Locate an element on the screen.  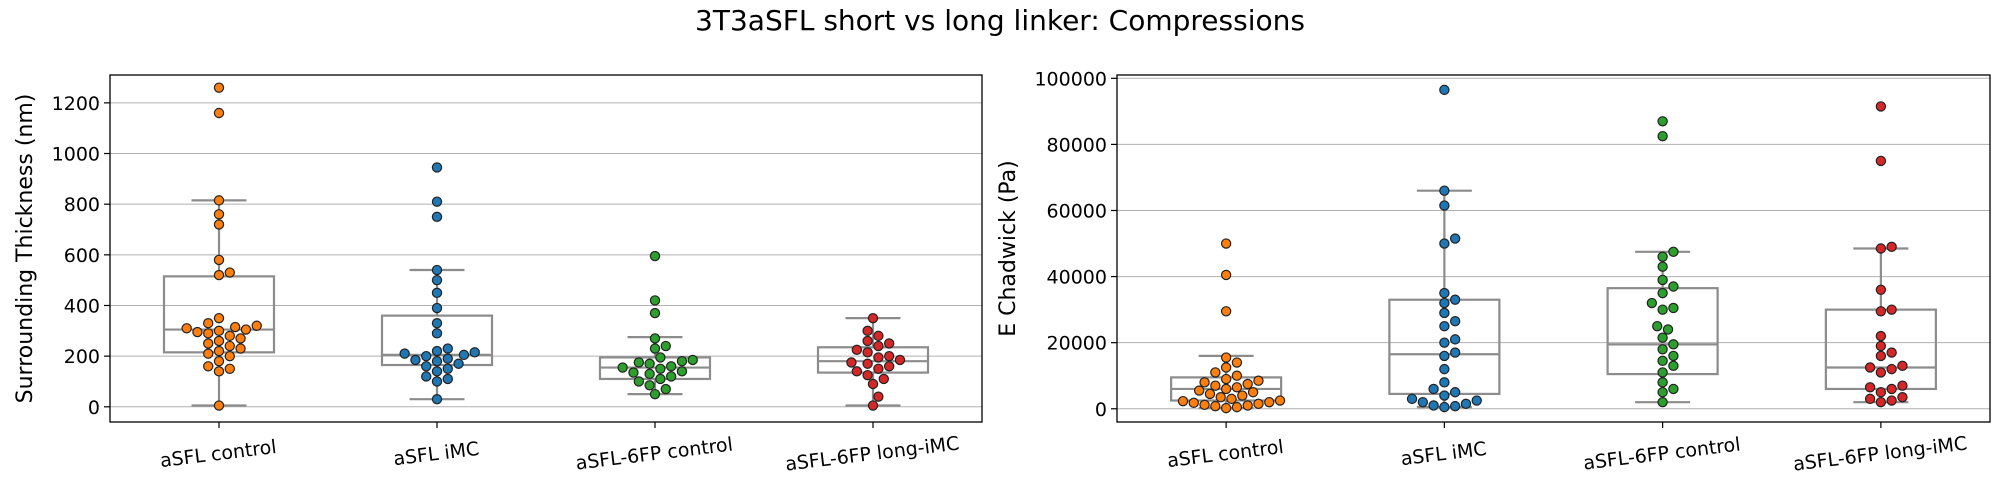
x-tick-label: aSFL-6FP control is located at coordinates (1662, 453).